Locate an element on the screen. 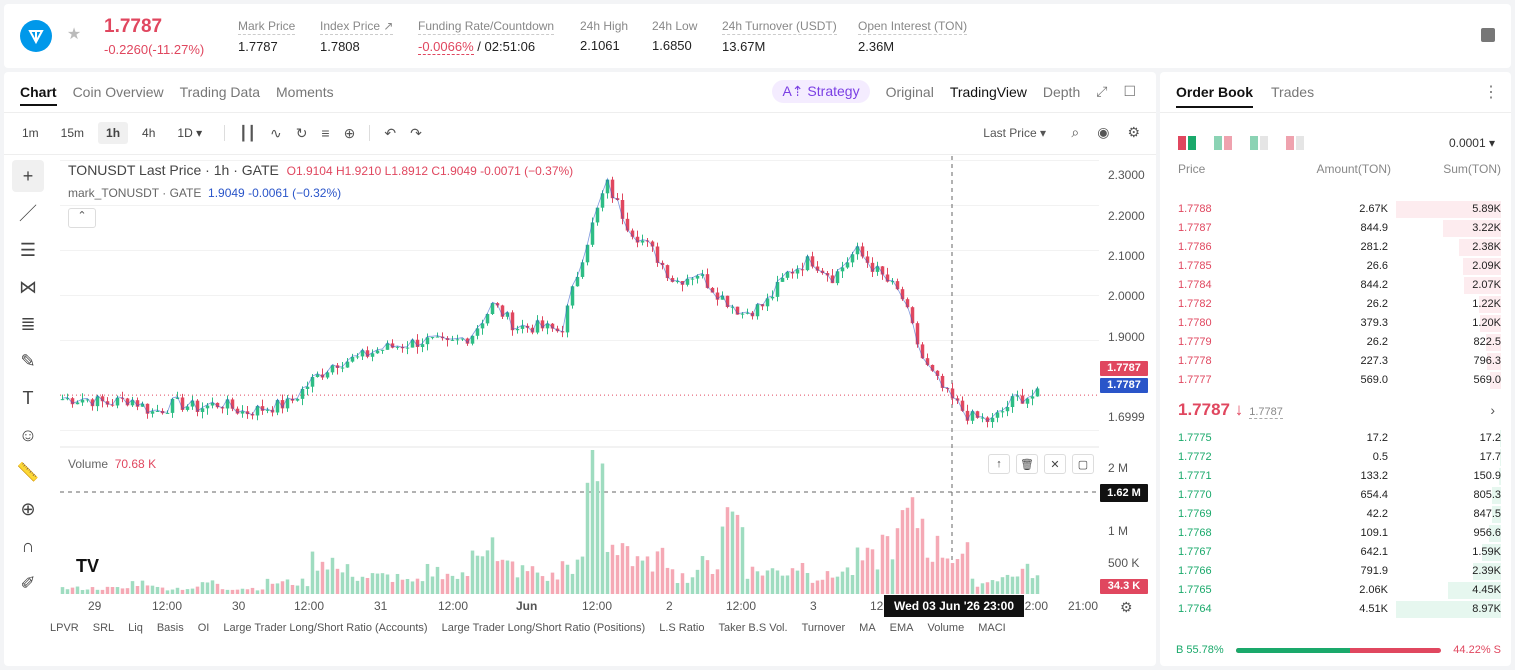 The width and height of the screenshot is (1515, 670). fib-icon: ≣ is located at coordinates (28, 323).